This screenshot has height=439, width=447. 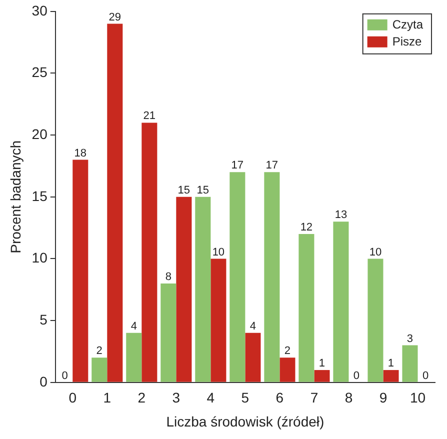 I want to click on data-label: 12, so click(x=306, y=228).